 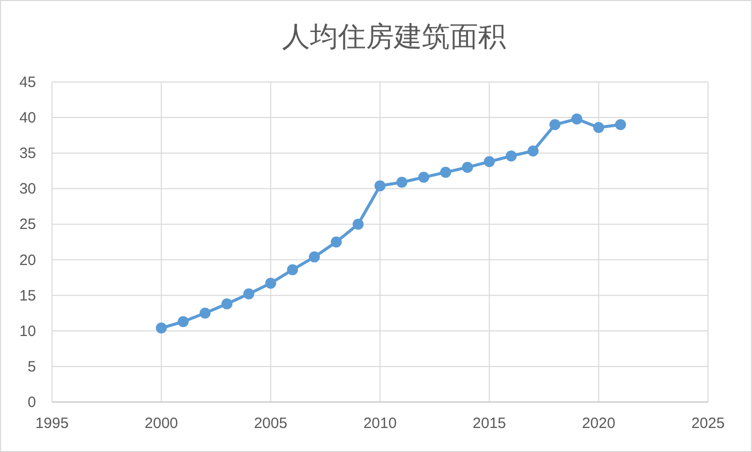 What do you see at coordinates (489, 423) in the screenshot?
I see `x-tick-label: 2015` at bounding box center [489, 423].